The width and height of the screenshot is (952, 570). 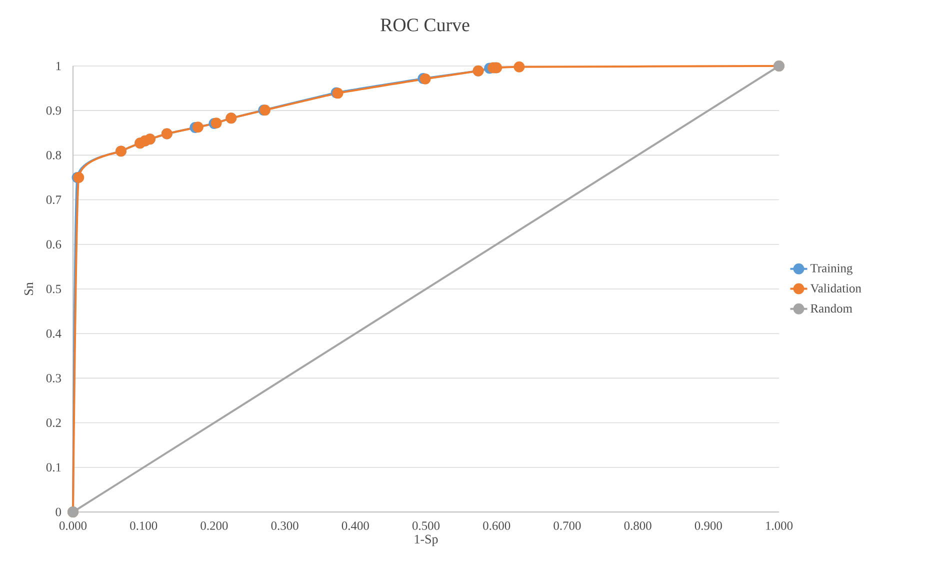 I want to click on x-tick-label: 0.100, so click(x=144, y=526).